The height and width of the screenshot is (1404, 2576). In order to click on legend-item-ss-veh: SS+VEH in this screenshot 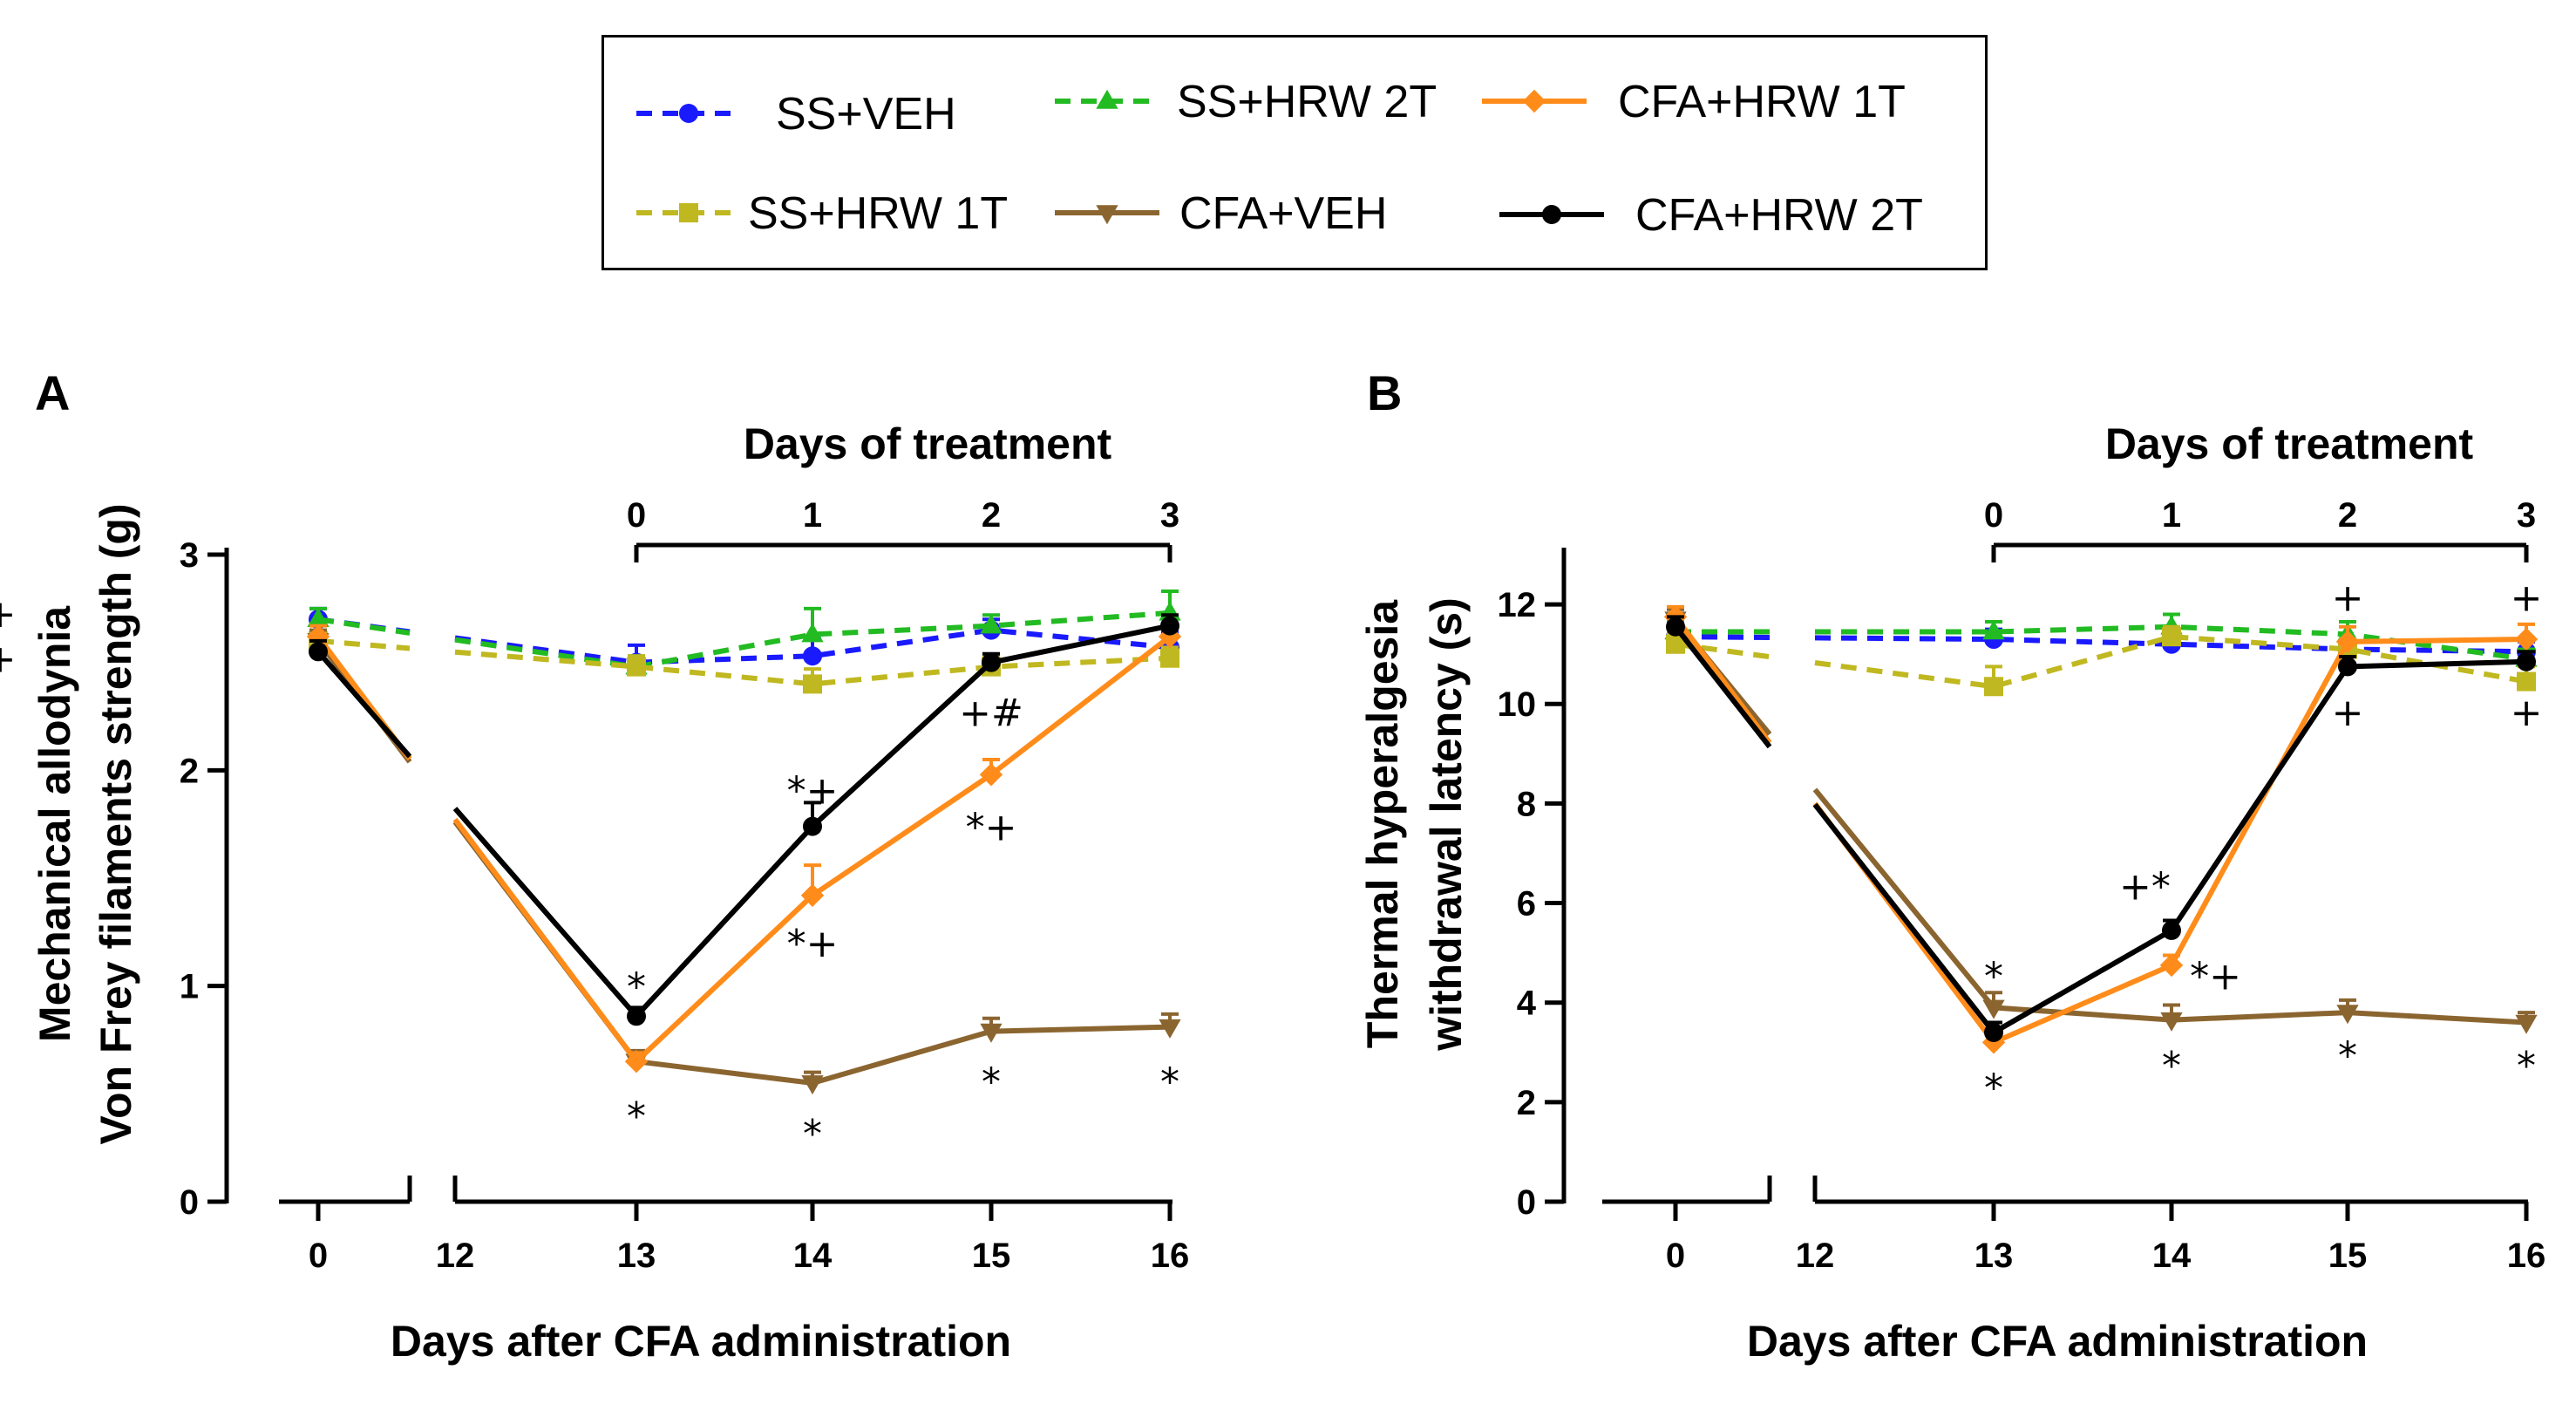, I will do `click(796, 115)`.